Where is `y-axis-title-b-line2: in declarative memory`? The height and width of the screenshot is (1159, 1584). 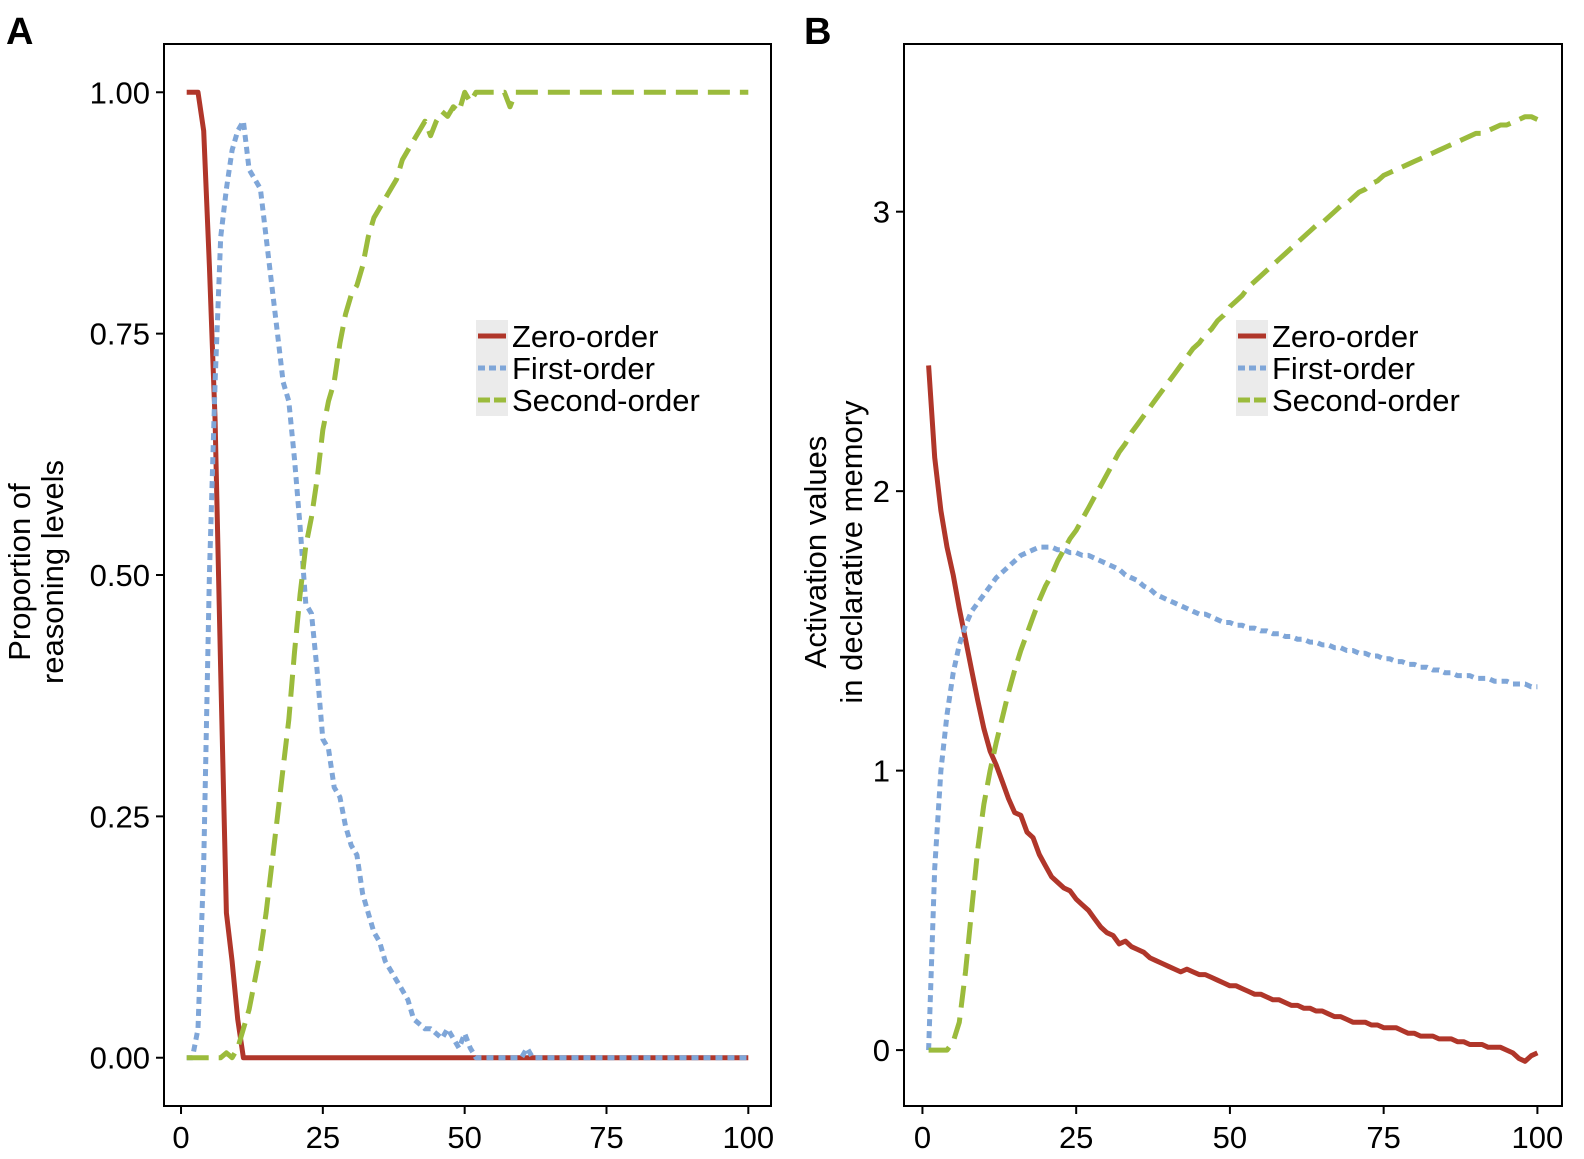
y-axis-title-b-line2: in declarative memory is located at coordinates (851, 552).